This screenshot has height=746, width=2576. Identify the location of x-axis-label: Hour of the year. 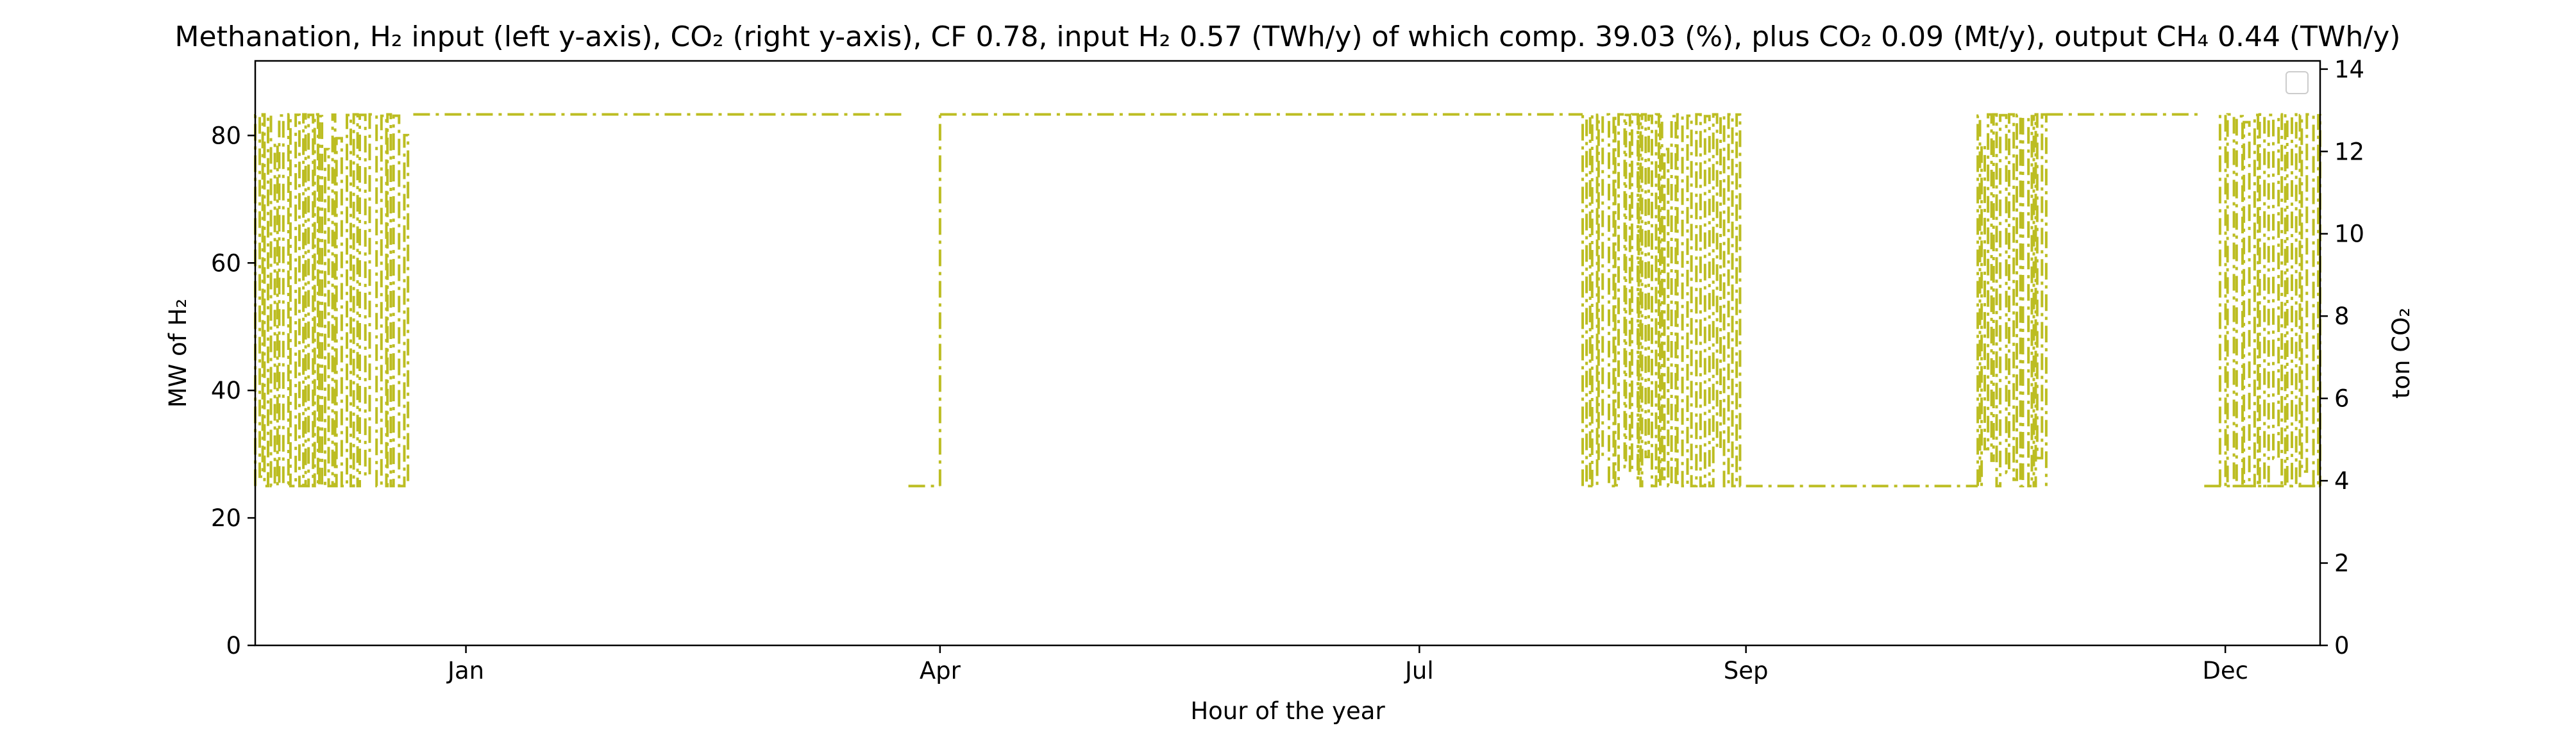
(1287, 711).